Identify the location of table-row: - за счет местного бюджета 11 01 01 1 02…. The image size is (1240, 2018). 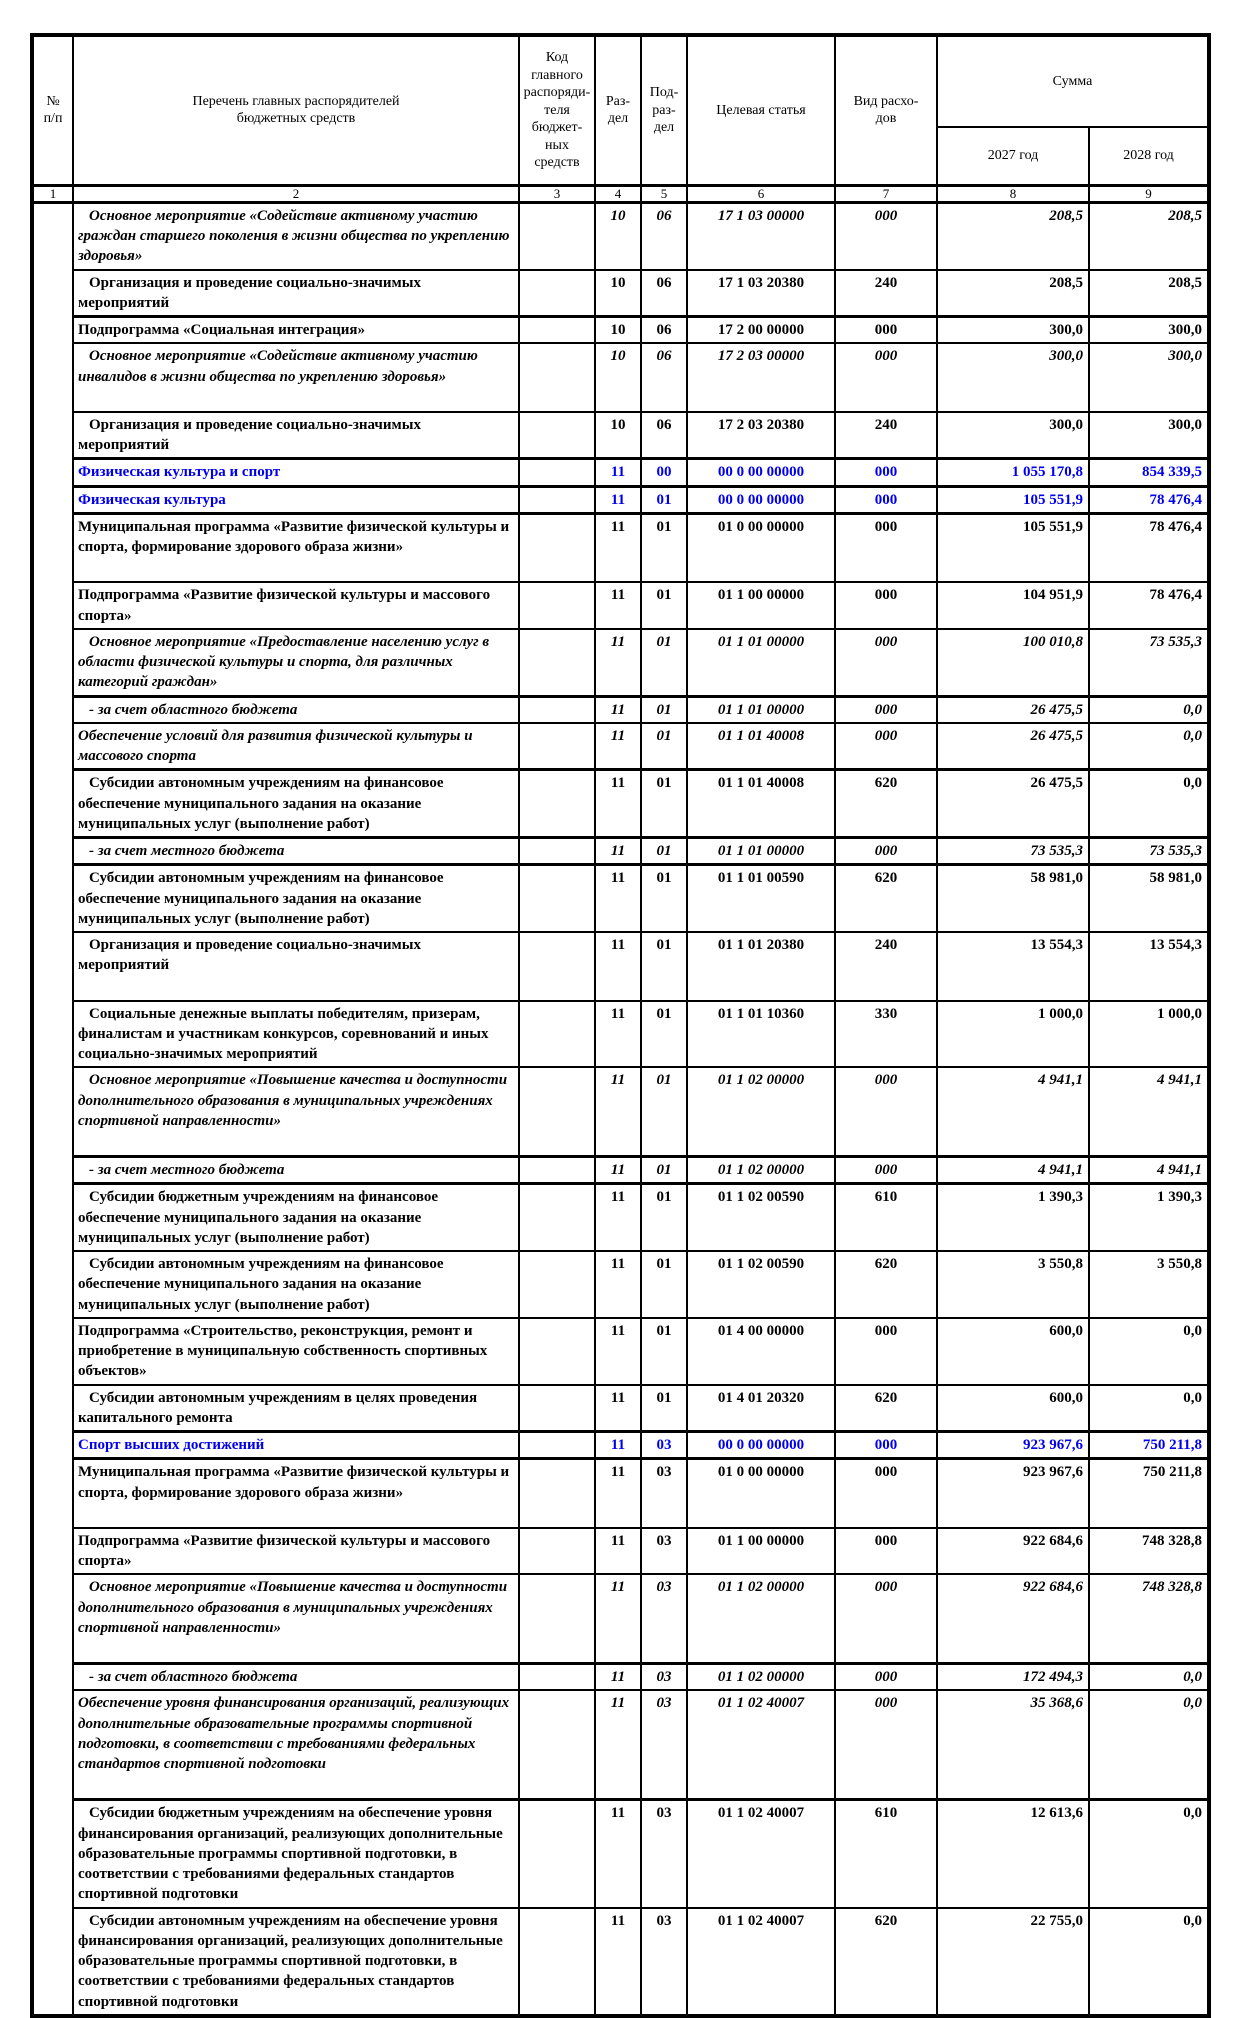
(621, 1170).